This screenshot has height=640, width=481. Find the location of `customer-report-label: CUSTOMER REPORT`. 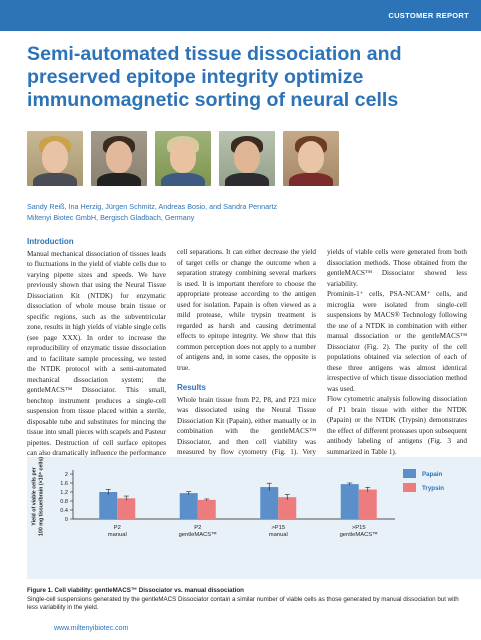

customer-report-label: CUSTOMER REPORT is located at coordinates (428, 15).